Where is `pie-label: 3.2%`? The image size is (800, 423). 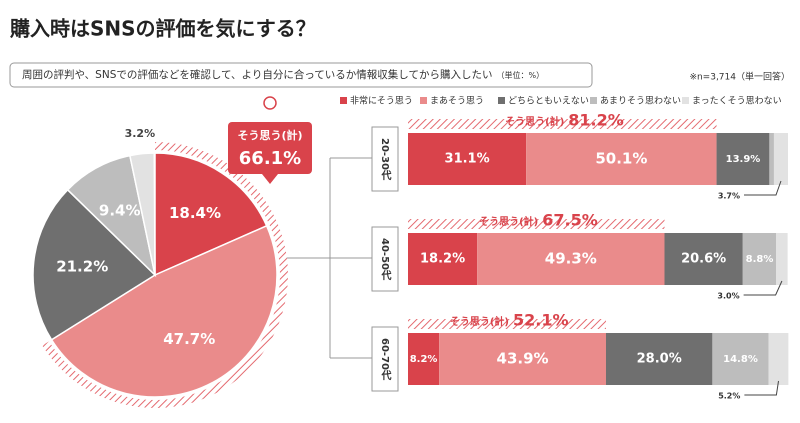 pie-label: 3.2% is located at coordinates (140, 133).